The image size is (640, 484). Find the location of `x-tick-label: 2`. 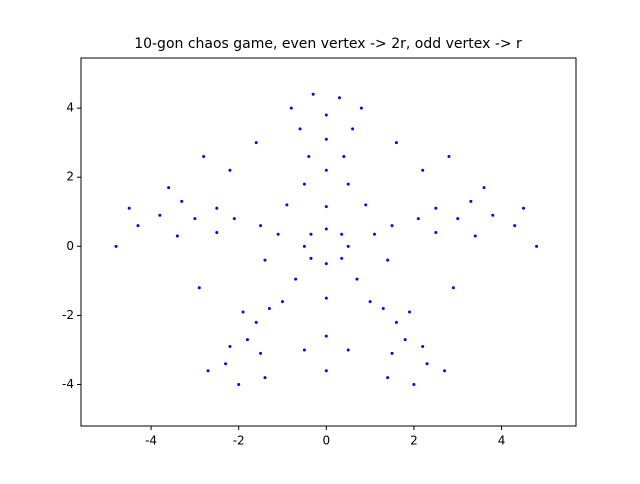

x-tick-label: 2 is located at coordinates (414, 441).